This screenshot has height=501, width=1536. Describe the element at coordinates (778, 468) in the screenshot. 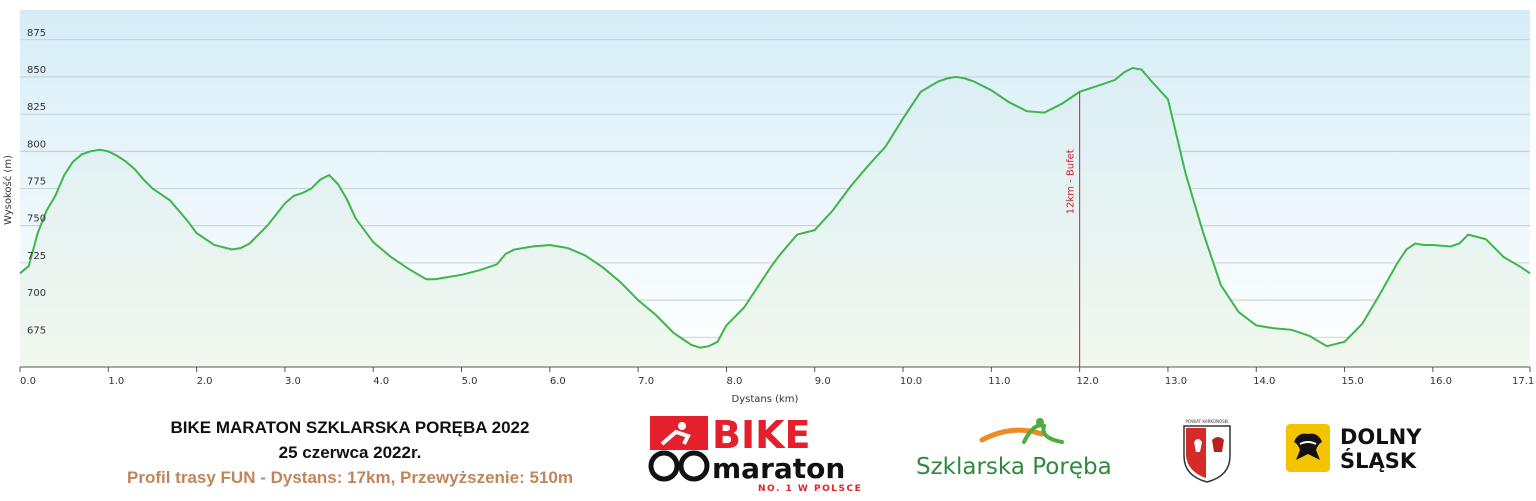

I see `maraton-word: maraton` at that location.